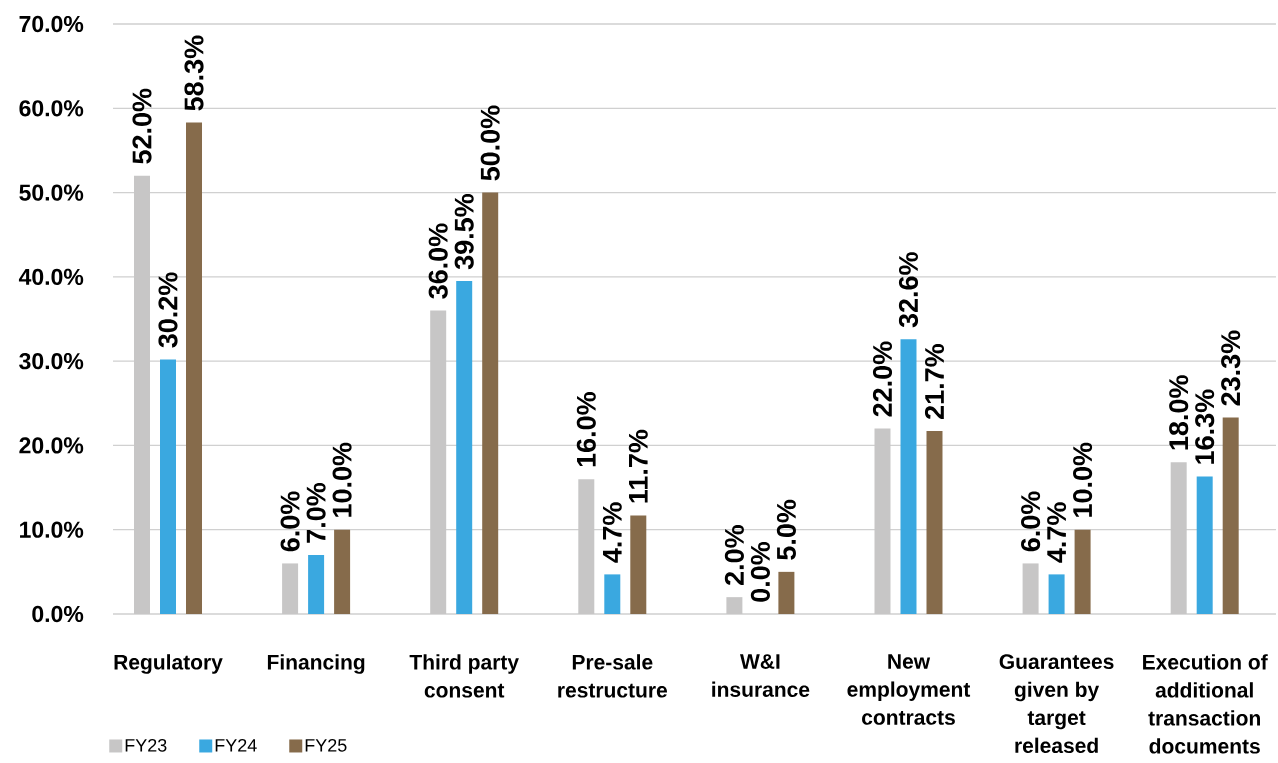  What do you see at coordinates (1179, 412) in the screenshot?
I see `data-label: 18.0%` at bounding box center [1179, 412].